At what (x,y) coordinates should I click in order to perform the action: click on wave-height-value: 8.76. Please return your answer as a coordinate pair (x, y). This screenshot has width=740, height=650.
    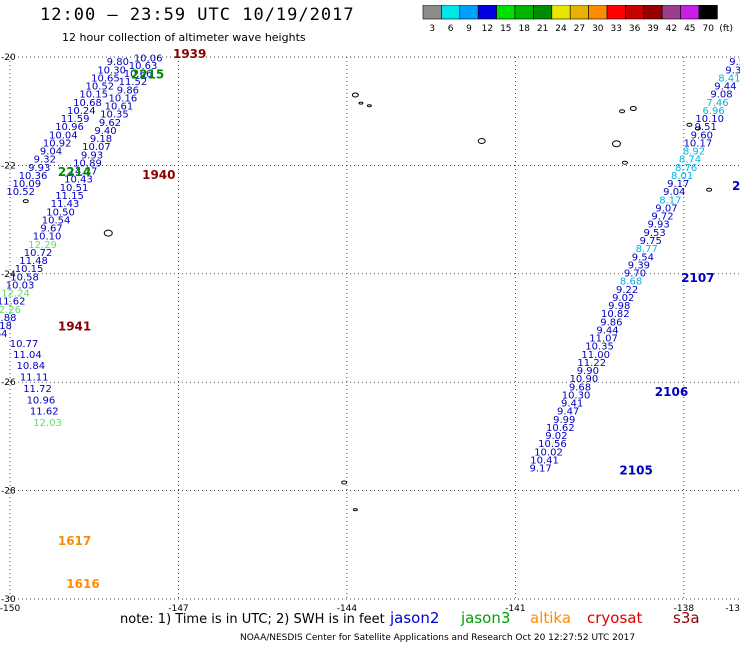
    Looking at the image, I should click on (686, 168).